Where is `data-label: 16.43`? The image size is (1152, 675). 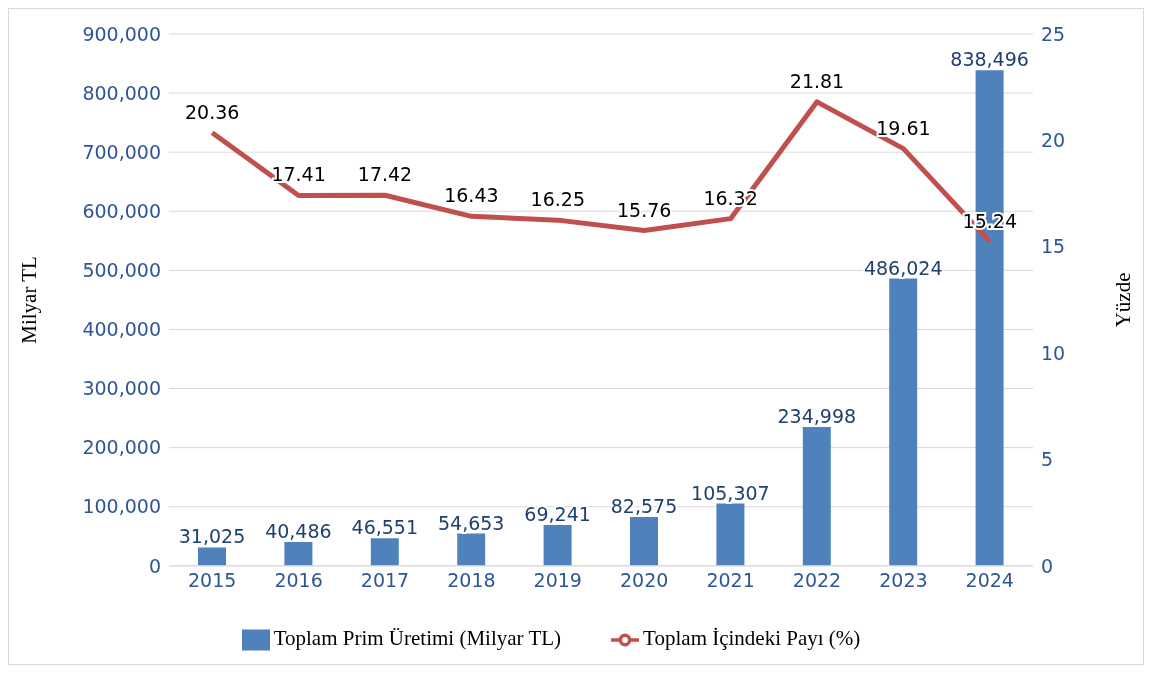 data-label: 16.43 is located at coordinates (471, 195).